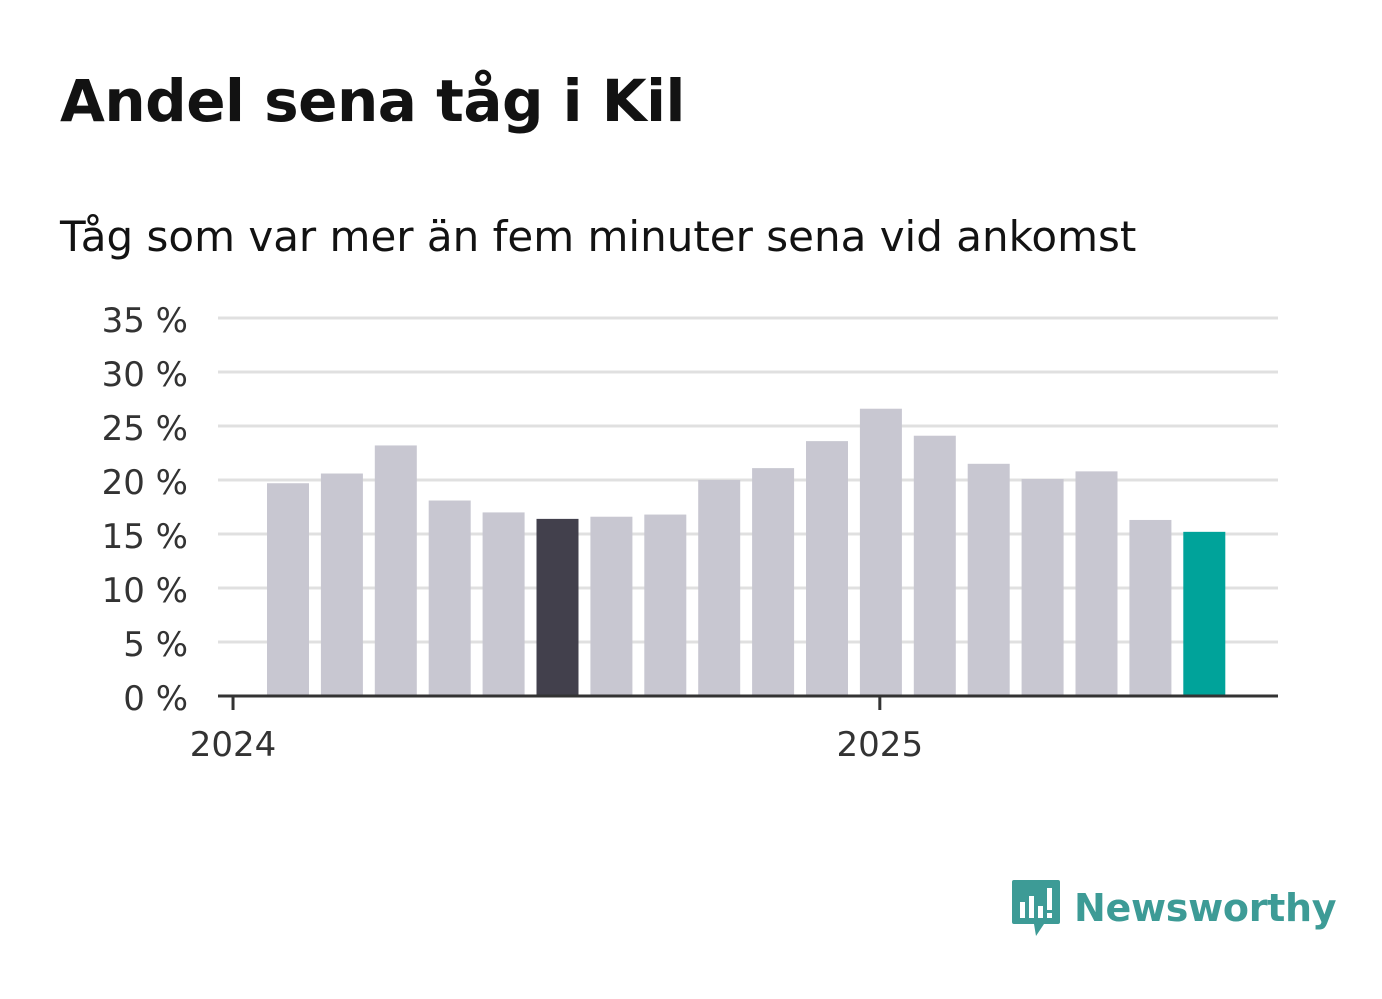  Describe the element at coordinates (1036, 908) in the screenshot. I see `bar-chart-speech-bubble-icon` at that location.